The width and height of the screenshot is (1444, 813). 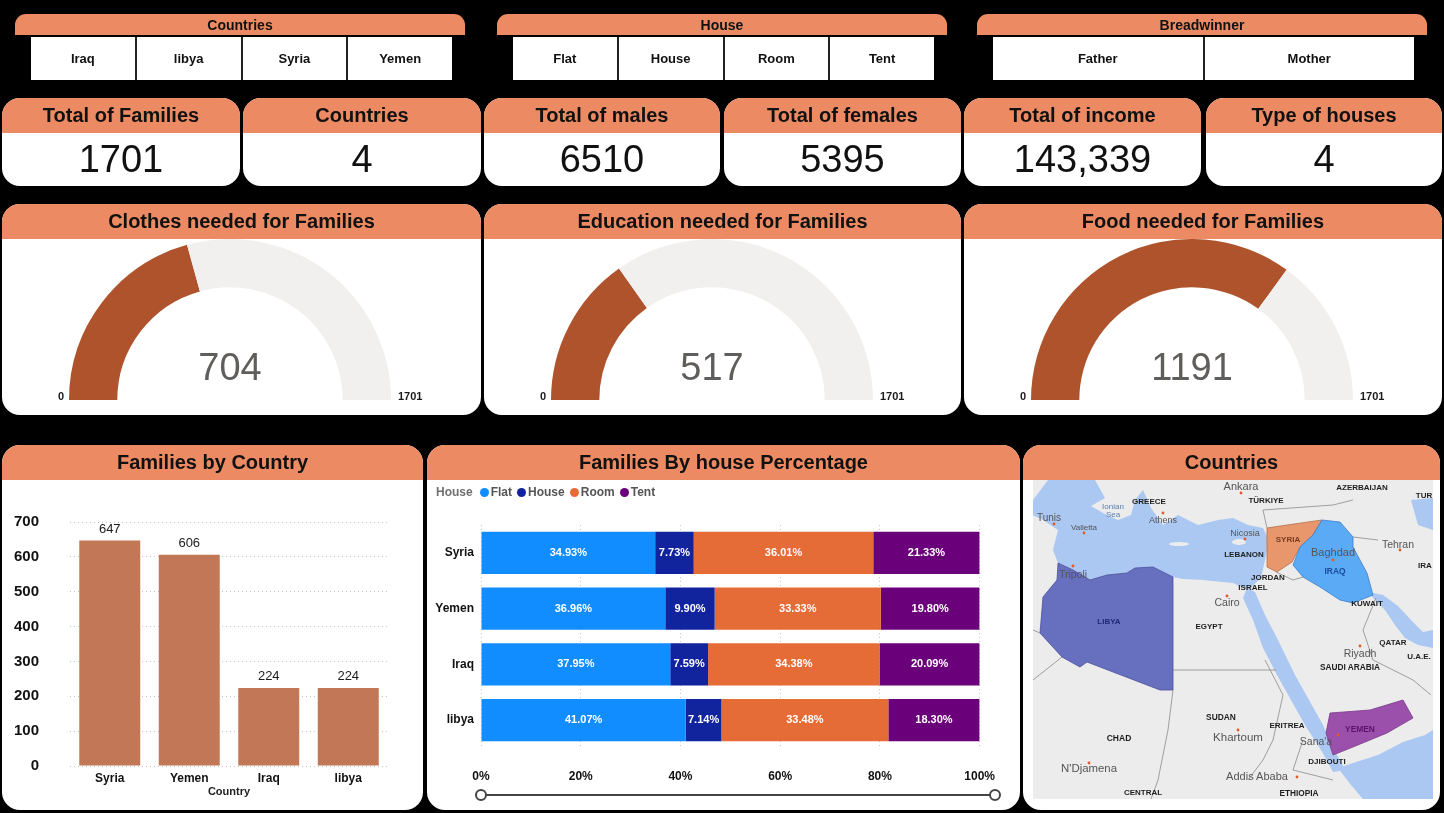 What do you see at coordinates (776, 58) in the screenshot?
I see `category-label: Room` at bounding box center [776, 58].